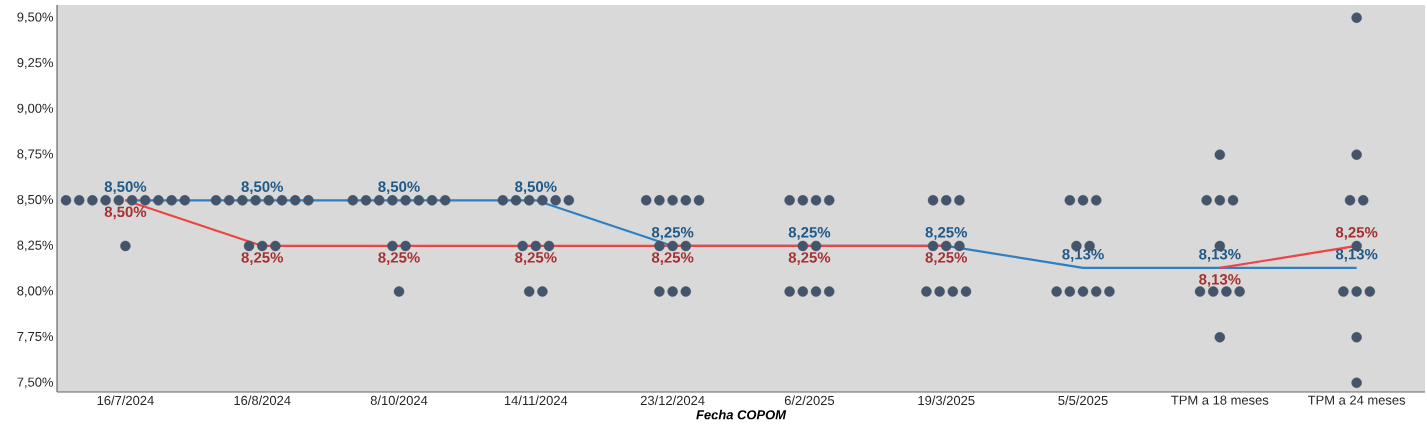  What do you see at coordinates (35, 383) in the screenshot?
I see `y-tick-label: 7,50%` at bounding box center [35, 383].